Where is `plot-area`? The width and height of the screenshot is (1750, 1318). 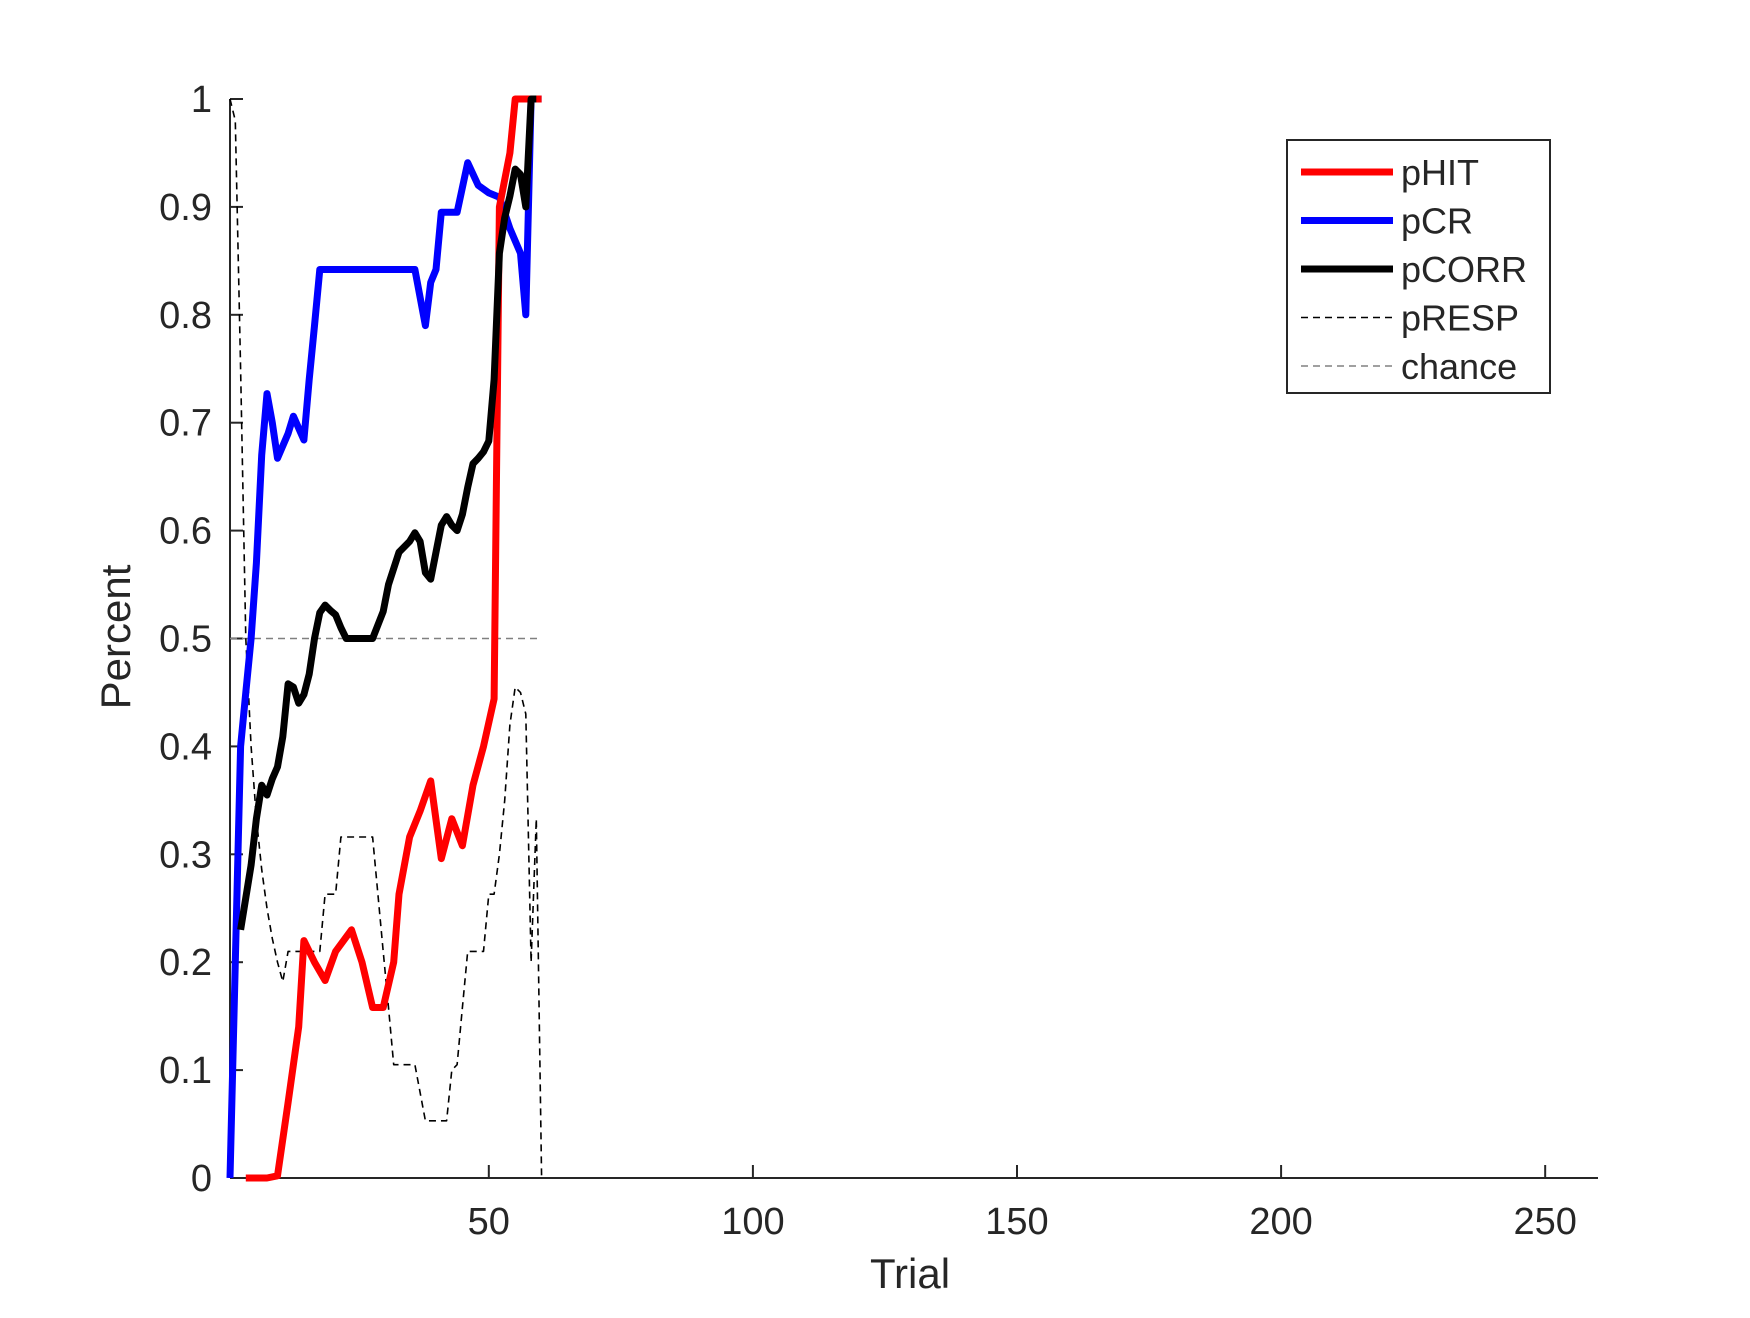
plot-area is located at coordinates (384, 638).